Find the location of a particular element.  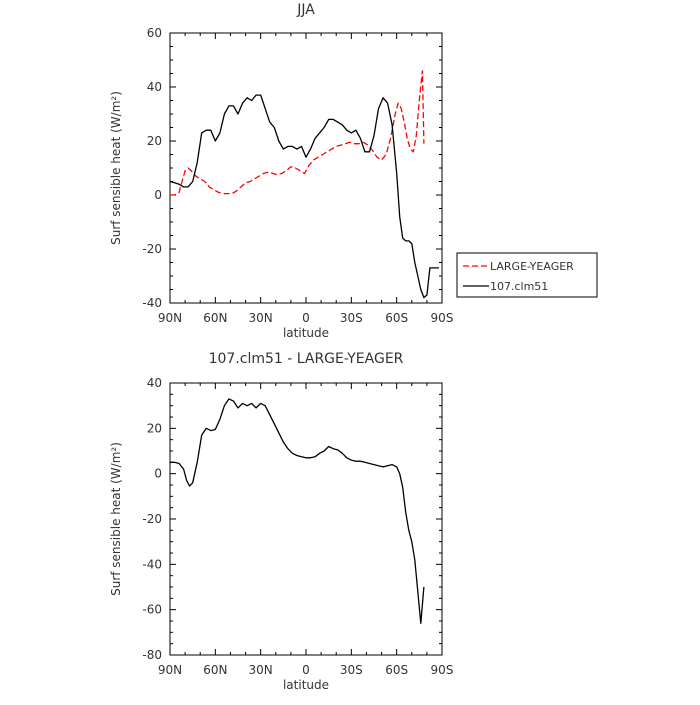

y-tick-label: 60 is located at coordinates (154, 33).